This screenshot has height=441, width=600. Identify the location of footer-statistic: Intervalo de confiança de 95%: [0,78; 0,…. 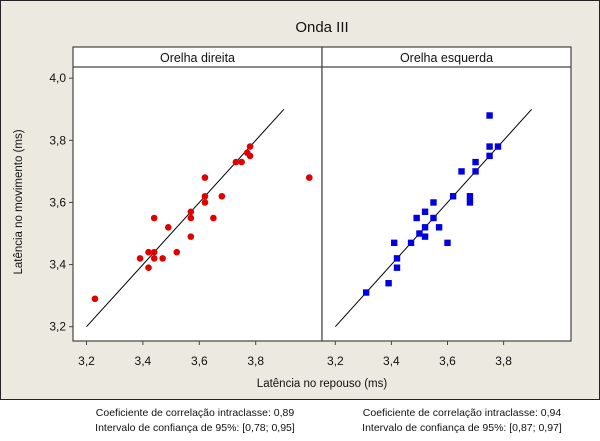
(195, 428).